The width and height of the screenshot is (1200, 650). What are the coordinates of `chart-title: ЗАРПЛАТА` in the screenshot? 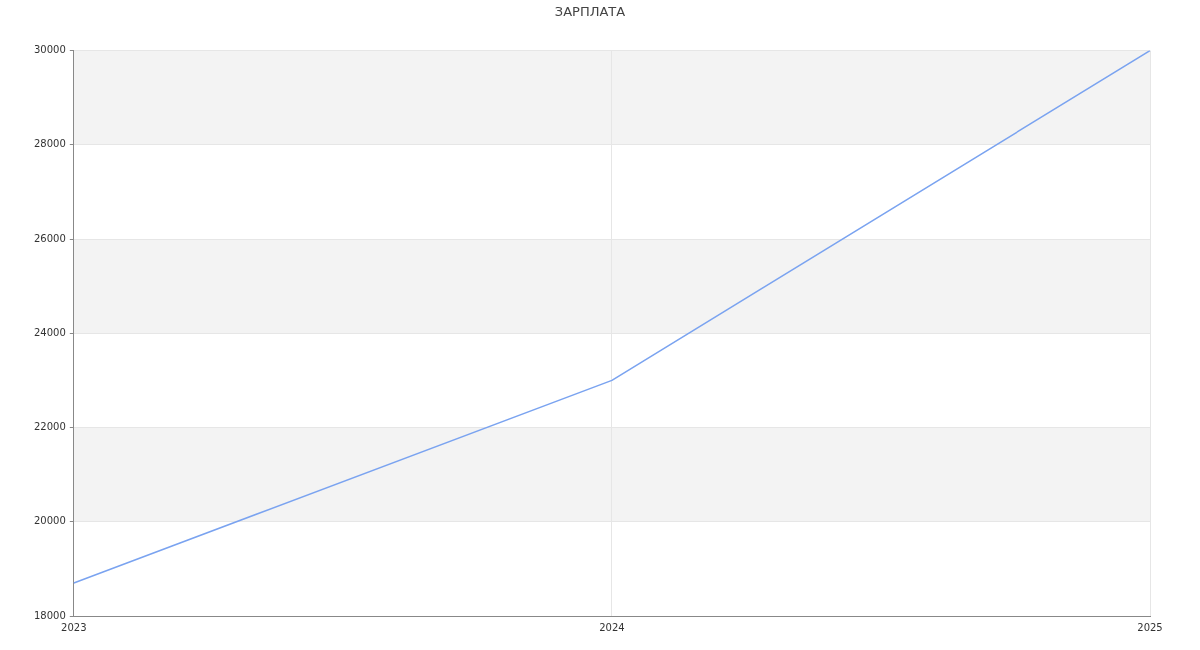 It's located at (590, 12).